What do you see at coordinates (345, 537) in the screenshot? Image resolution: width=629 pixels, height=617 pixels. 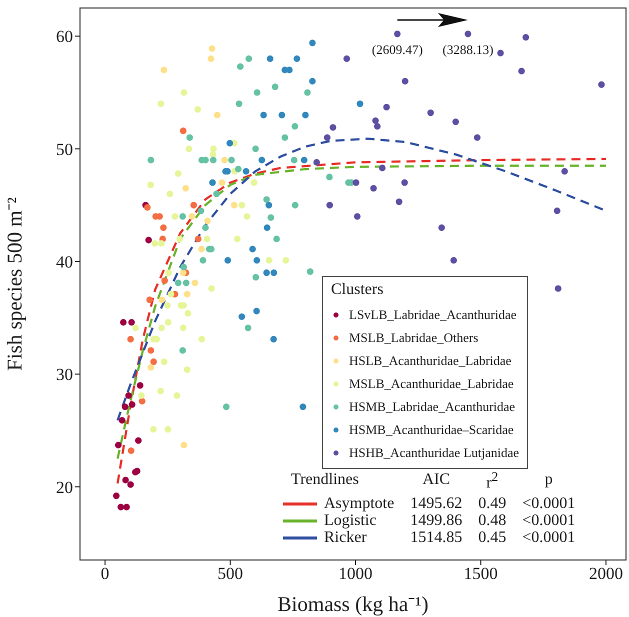 I see `legend-label: Ricker` at bounding box center [345, 537].